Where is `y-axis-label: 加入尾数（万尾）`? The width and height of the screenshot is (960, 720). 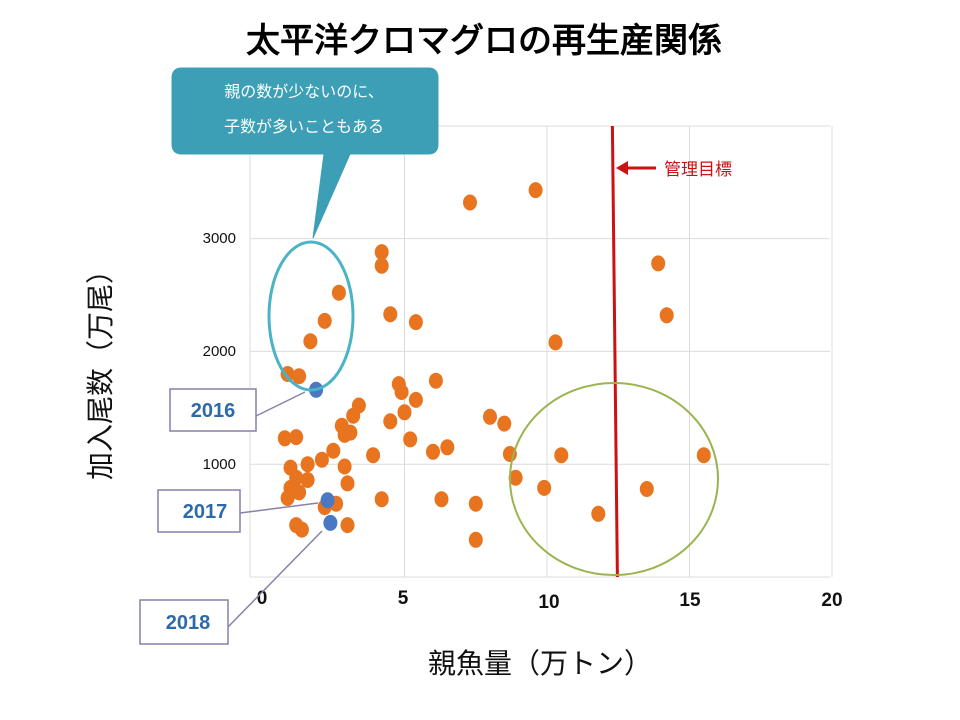 y-axis-label: 加入尾数（万尾） is located at coordinates (100, 368).